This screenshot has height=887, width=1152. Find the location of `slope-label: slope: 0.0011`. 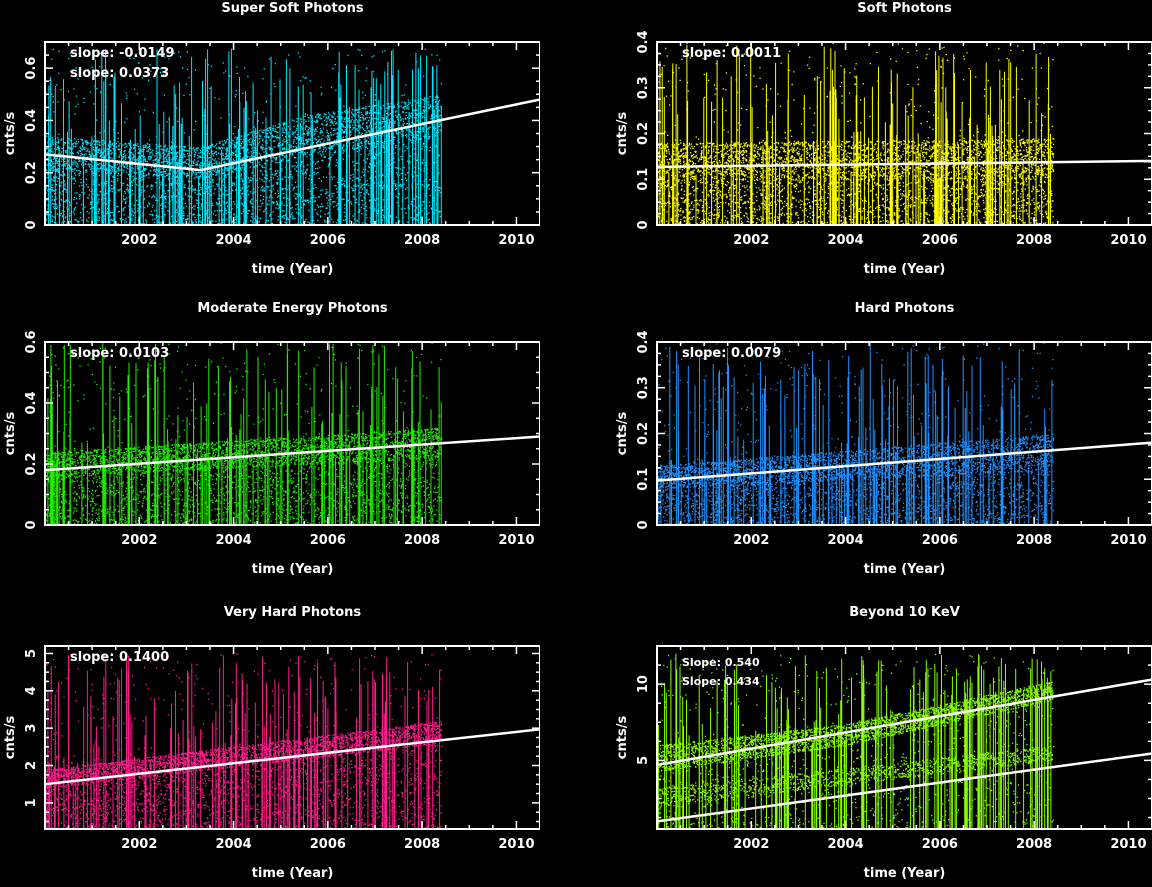

slope-label: slope: 0.0011 is located at coordinates (731, 53).